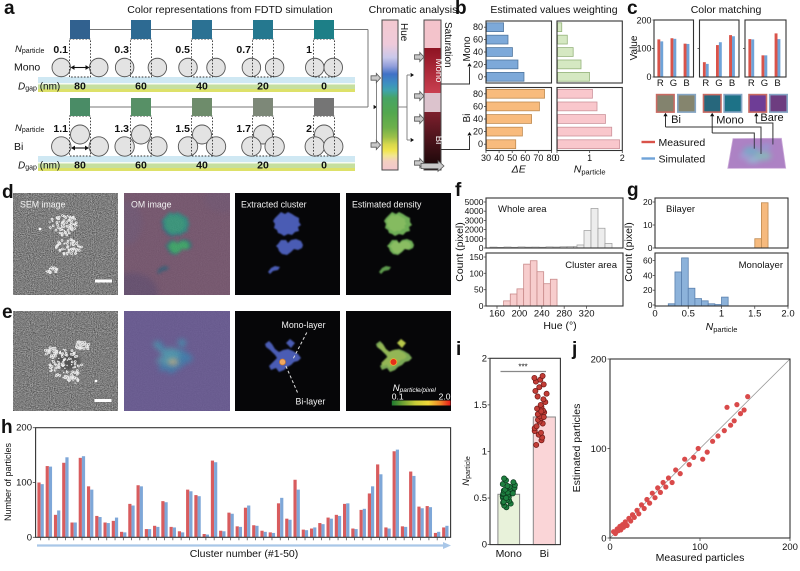 The height and width of the screenshot is (571, 800). What do you see at coordinates (559, 326) in the screenshot?
I see `svg-text: Hue (°)` at bounding box center [559, 326].